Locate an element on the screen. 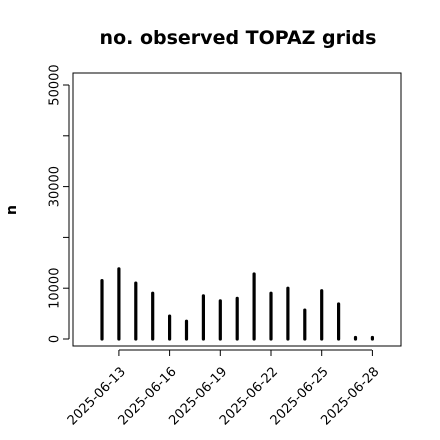 This screenshot has height=440, width=440. y-ticks: 0 10000 30000 50000 is located at coordinates (58, 203).